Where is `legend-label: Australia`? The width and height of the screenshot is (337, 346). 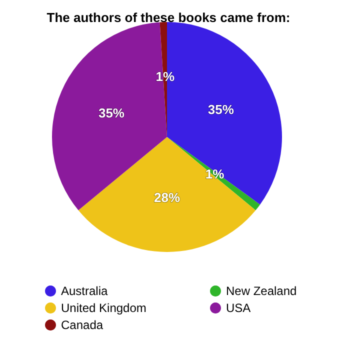
legend-label: Australia is located at coordinates (84, 291).